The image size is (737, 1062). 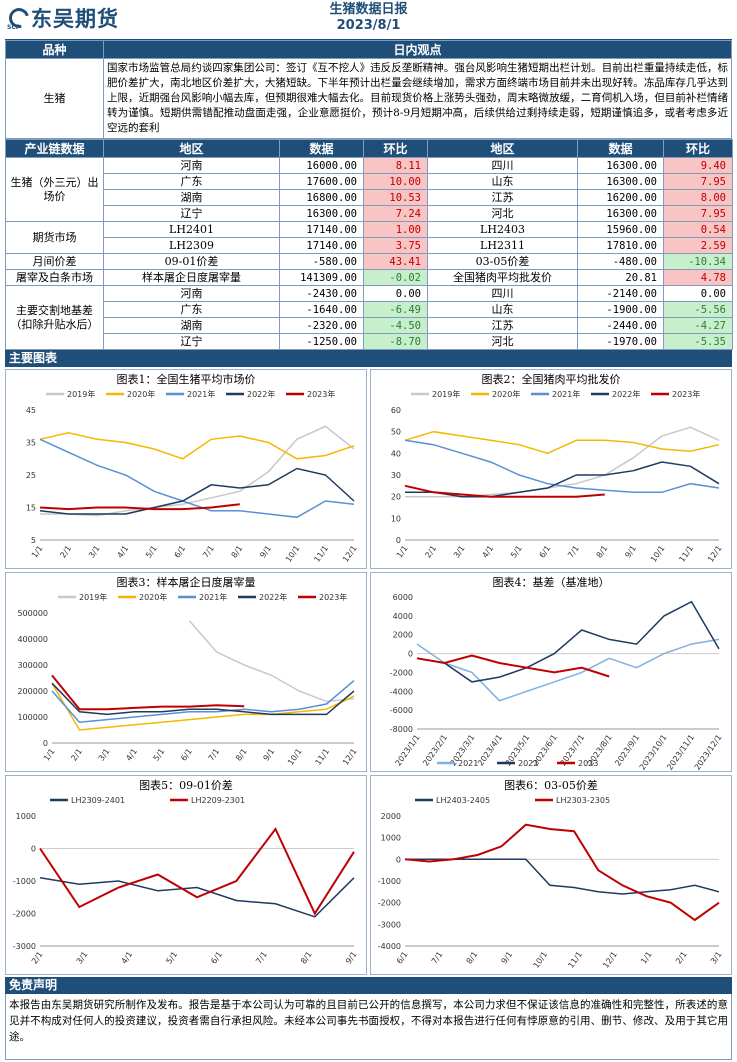 I want to click on legend-label: 2022, so click(x=528, y=763).